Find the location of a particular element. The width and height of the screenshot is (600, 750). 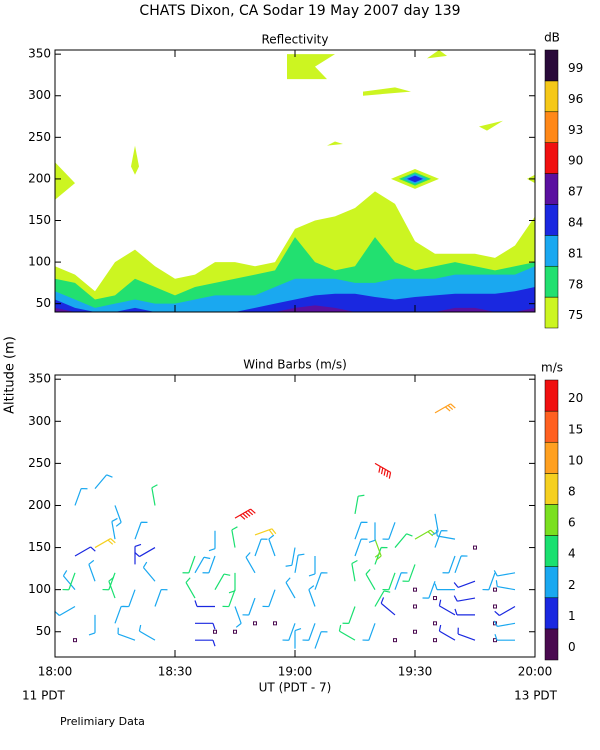

y-tick-label: 300 is located at coordinates (39, 95).